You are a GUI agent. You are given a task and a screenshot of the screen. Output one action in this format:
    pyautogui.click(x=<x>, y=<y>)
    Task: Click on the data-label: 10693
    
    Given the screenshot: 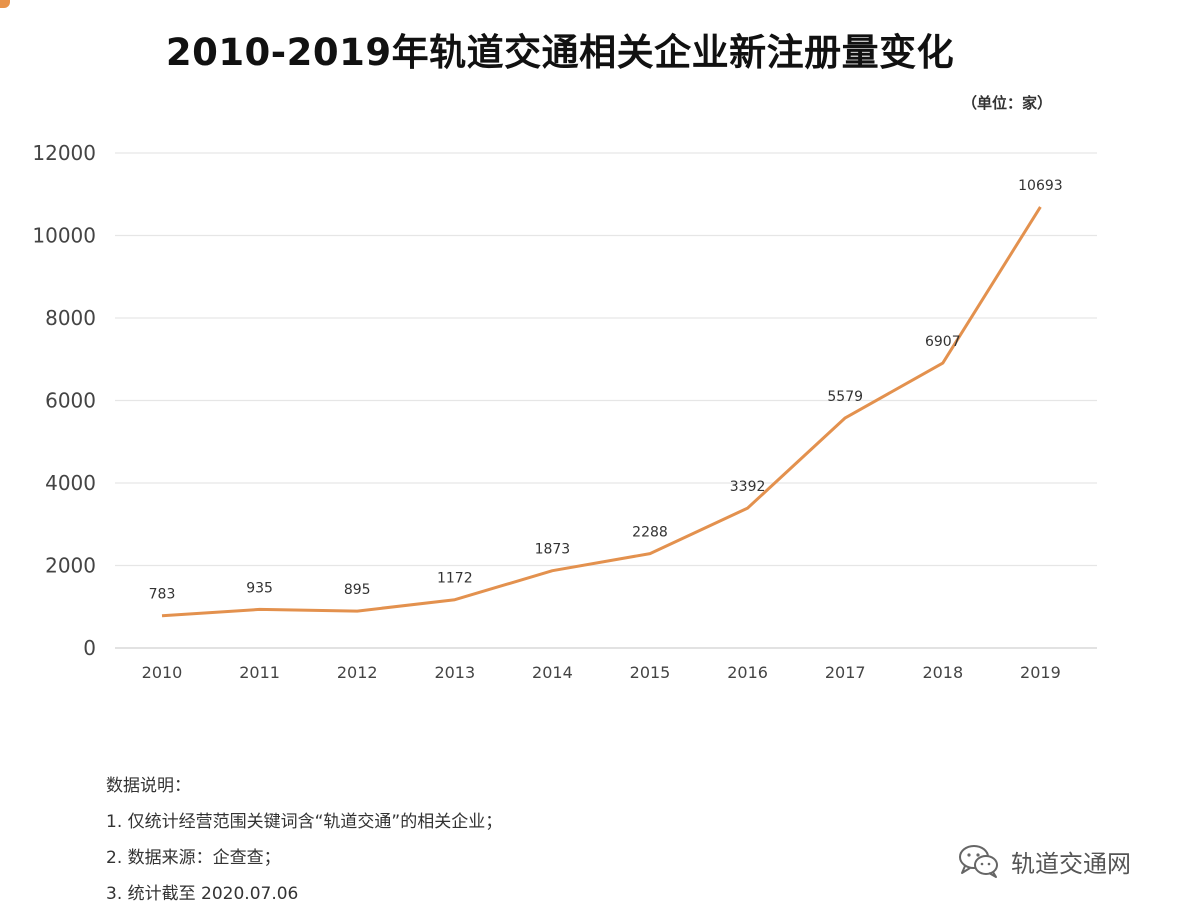 What is the action you would take?
    pyautogui.click(x=1040, y=186)
    